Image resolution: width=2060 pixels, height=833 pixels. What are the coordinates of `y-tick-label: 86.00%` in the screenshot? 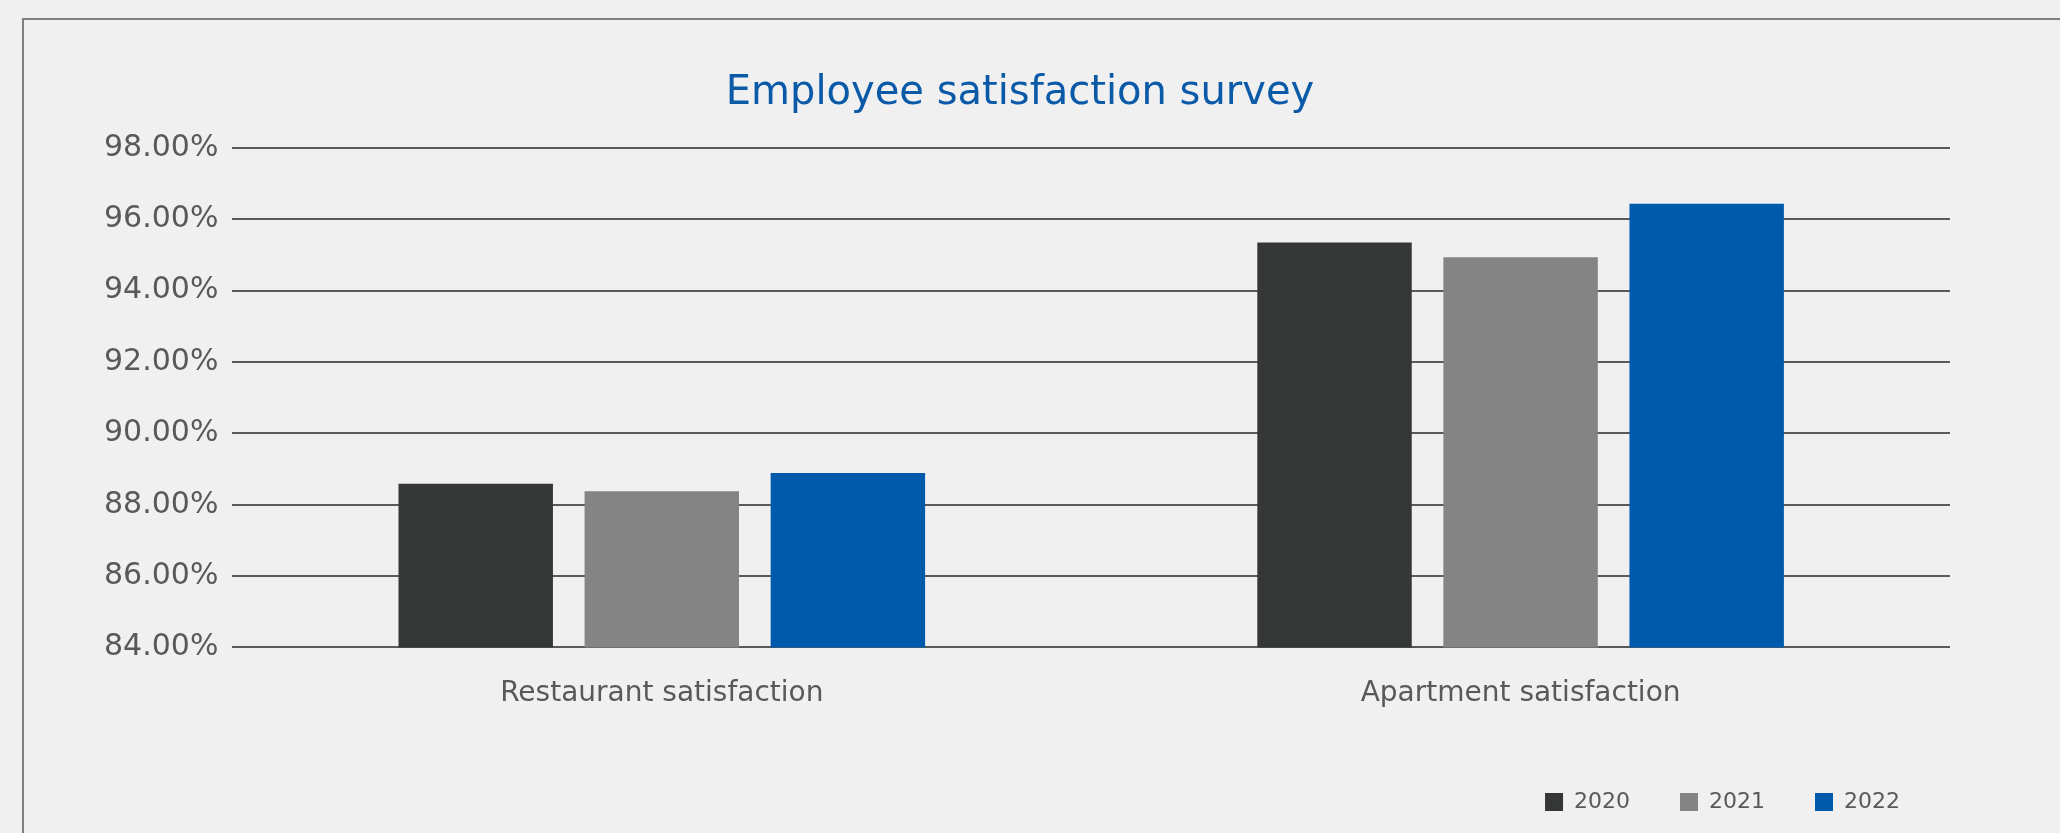 It's located at (161, 573).